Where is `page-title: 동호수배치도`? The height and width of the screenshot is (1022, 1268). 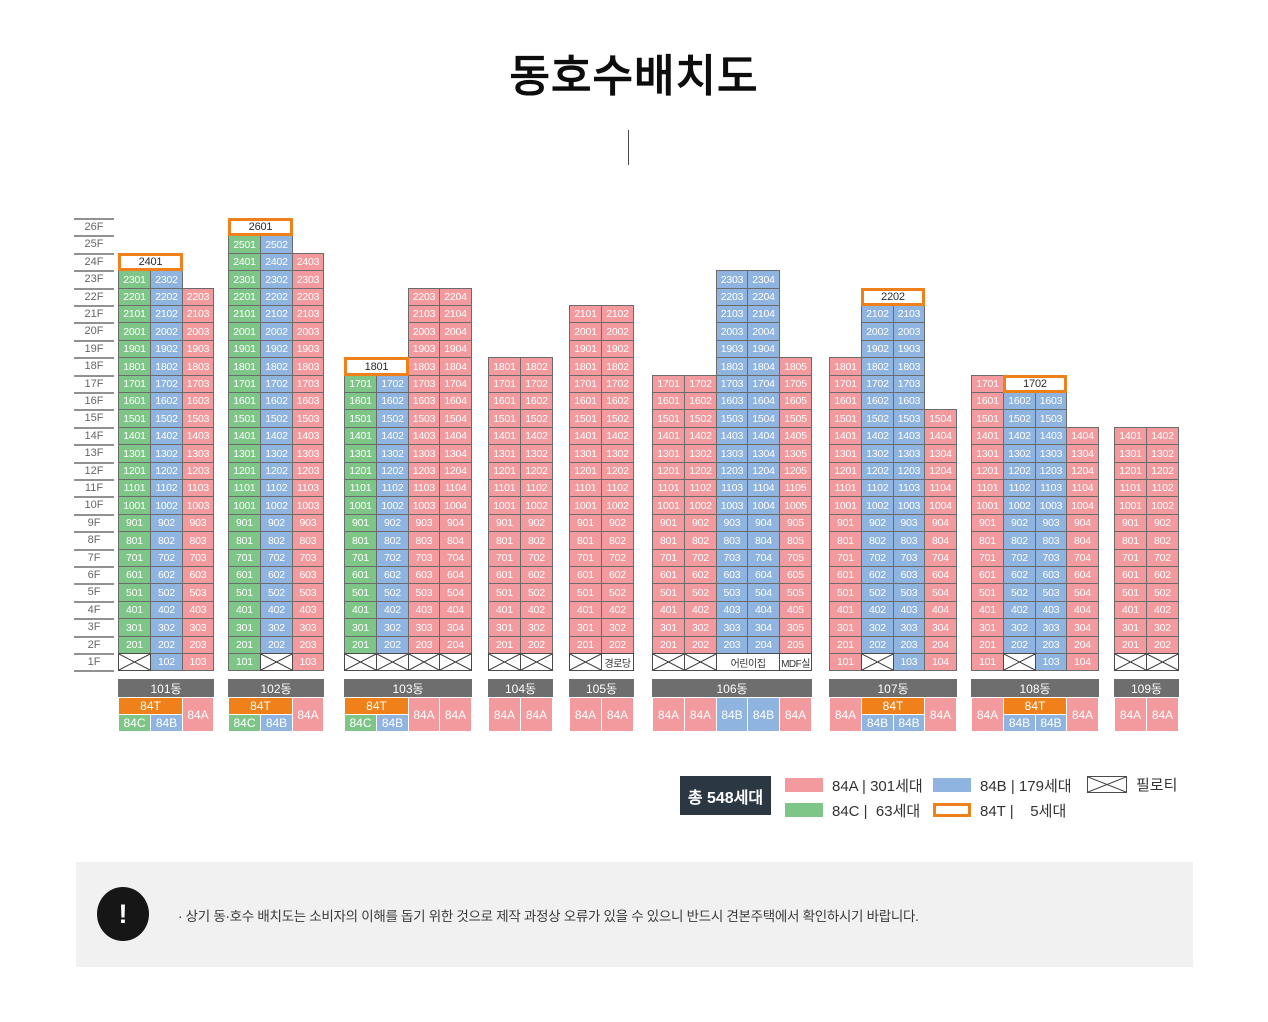 page-title: 동호수배치도 is located at coordinates (634, 76).